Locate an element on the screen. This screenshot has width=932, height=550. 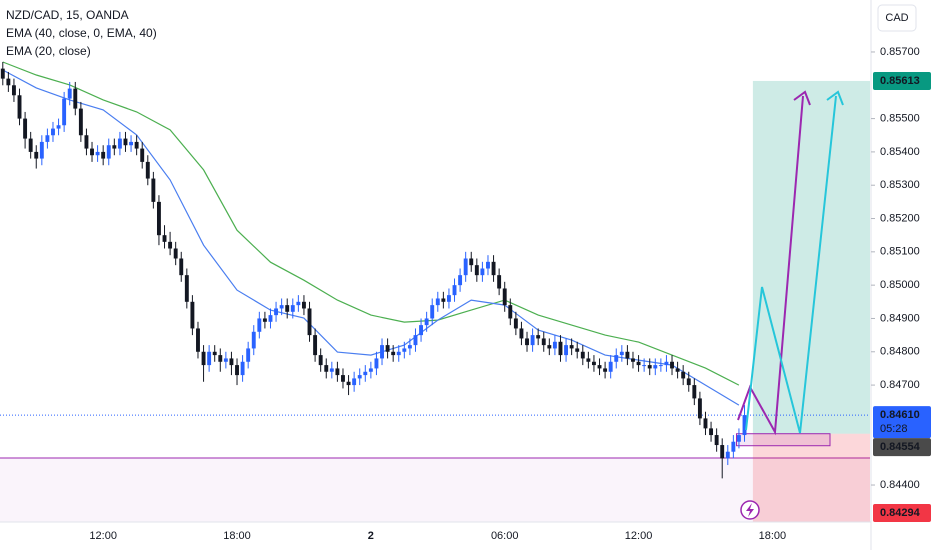
currency-button is located at coordinates (897, 18).